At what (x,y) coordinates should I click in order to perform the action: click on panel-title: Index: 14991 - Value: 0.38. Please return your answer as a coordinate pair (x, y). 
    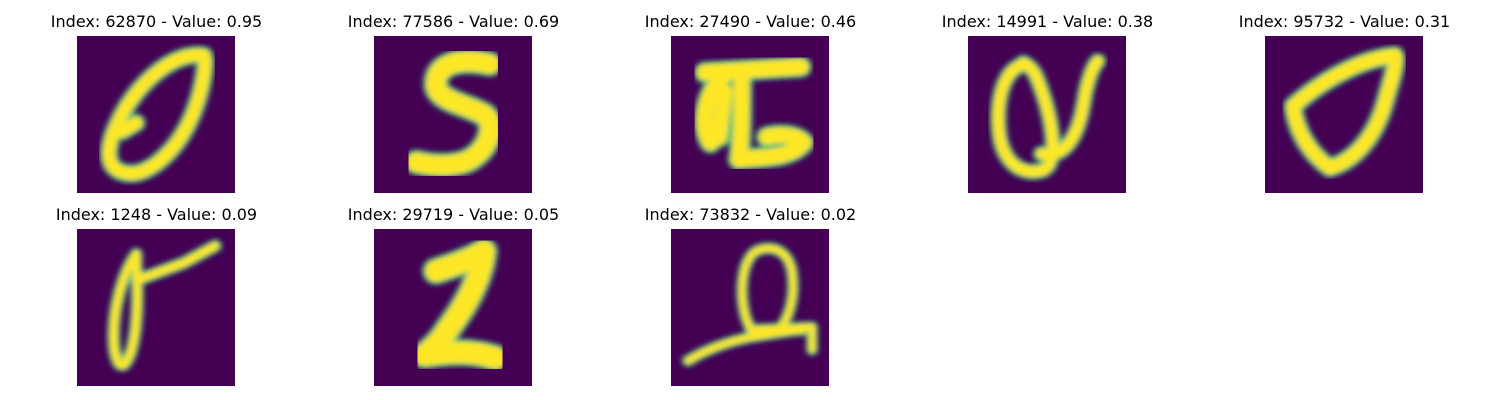
    Looking at the image, I should click on (1047, 21).